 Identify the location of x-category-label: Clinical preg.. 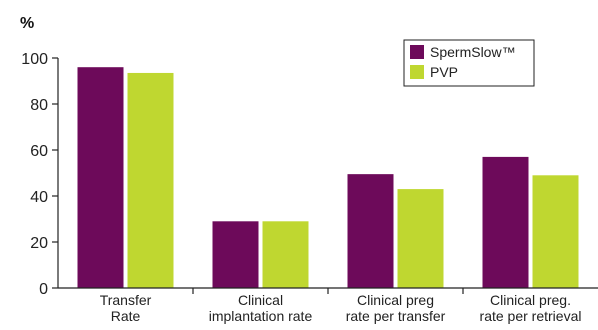
(530, 300).